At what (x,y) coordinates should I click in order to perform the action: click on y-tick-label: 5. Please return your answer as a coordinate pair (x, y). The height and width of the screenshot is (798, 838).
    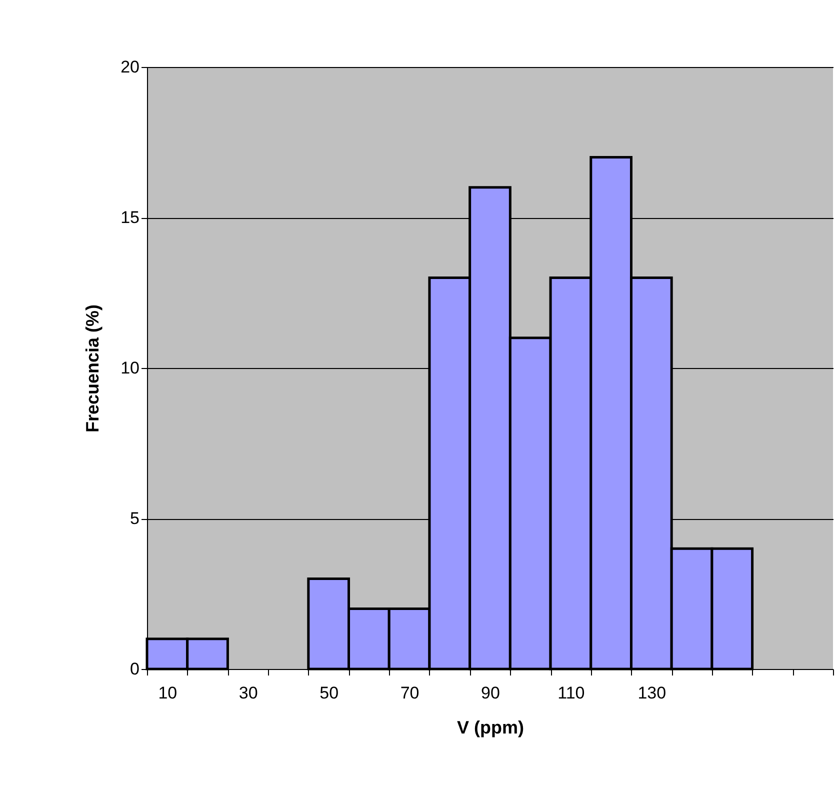
    Looking at the image, I should click on (135, 518).